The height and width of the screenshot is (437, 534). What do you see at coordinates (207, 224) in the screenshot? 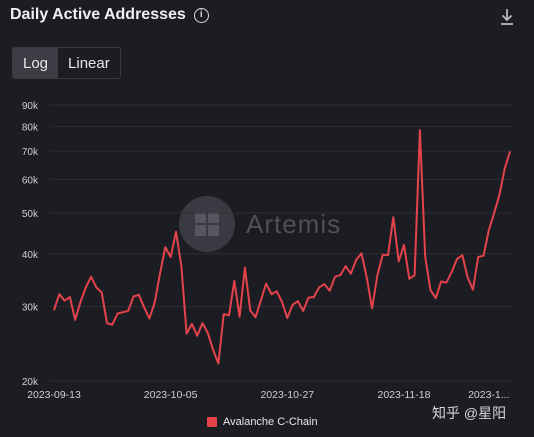
I see `artemis-logo-icon` at bounding box center [207, 224].